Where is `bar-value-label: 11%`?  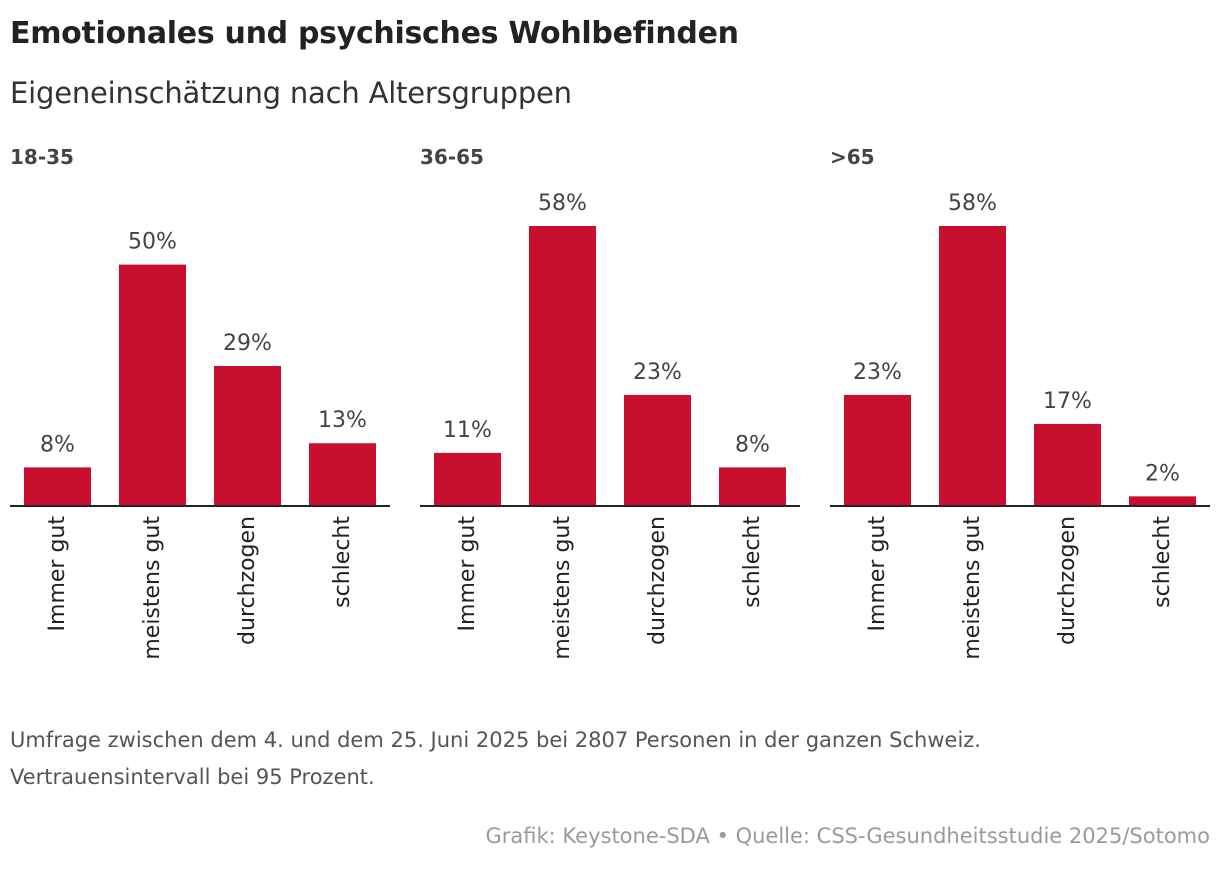
bar-value-label: 11% is located at coordinates (467, 430).